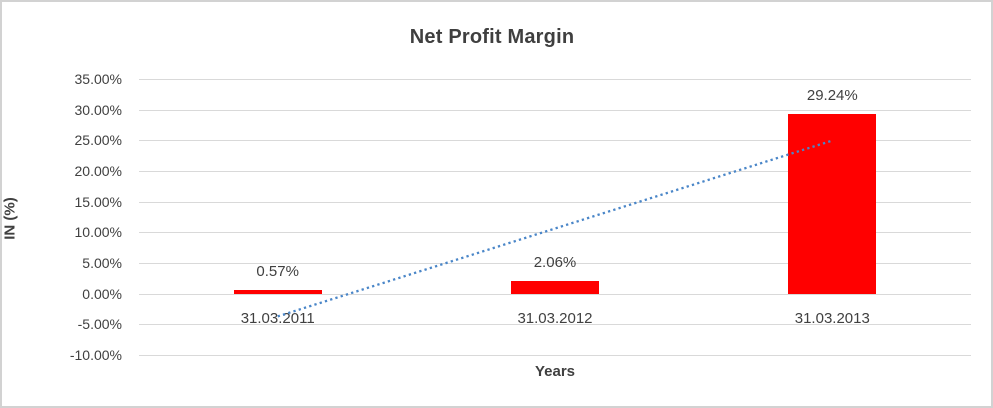 This screenshot has height=408, width=993. Describe the element at coordinates (98, 79) in the screenshot. I see `y-axis-tick-label: 35.00%` at that location.